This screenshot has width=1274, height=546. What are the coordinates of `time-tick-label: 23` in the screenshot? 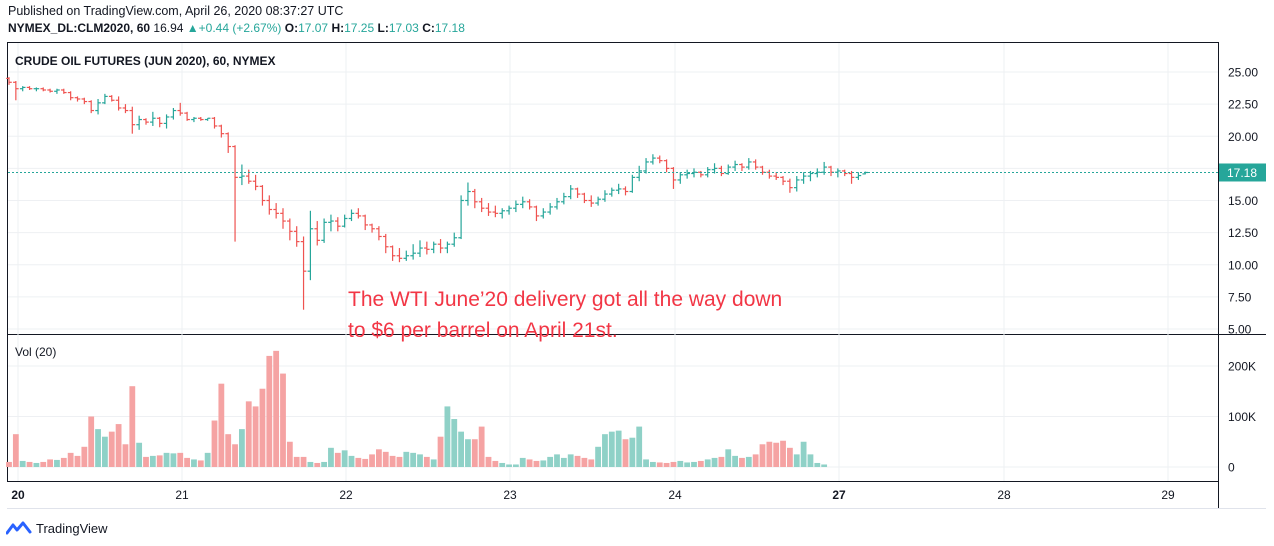 It's located at (510, 495).